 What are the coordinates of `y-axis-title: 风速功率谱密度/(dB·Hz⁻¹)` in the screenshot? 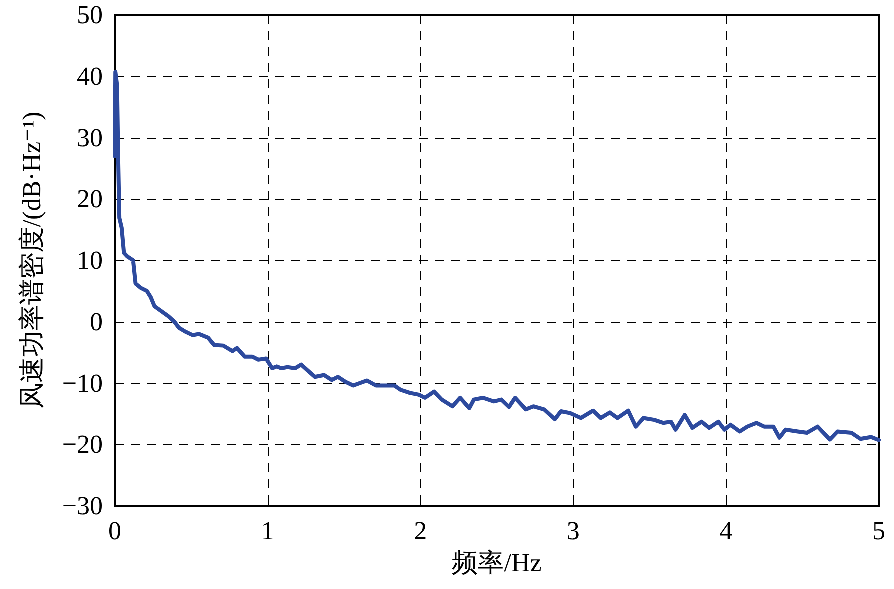 It's located at (32, 261).